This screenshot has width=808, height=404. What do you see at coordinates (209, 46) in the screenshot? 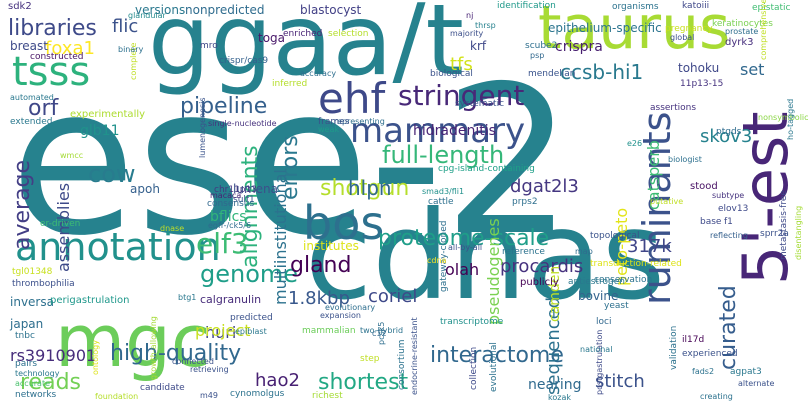
I see `word: mro` at bounding box center [209, 46].